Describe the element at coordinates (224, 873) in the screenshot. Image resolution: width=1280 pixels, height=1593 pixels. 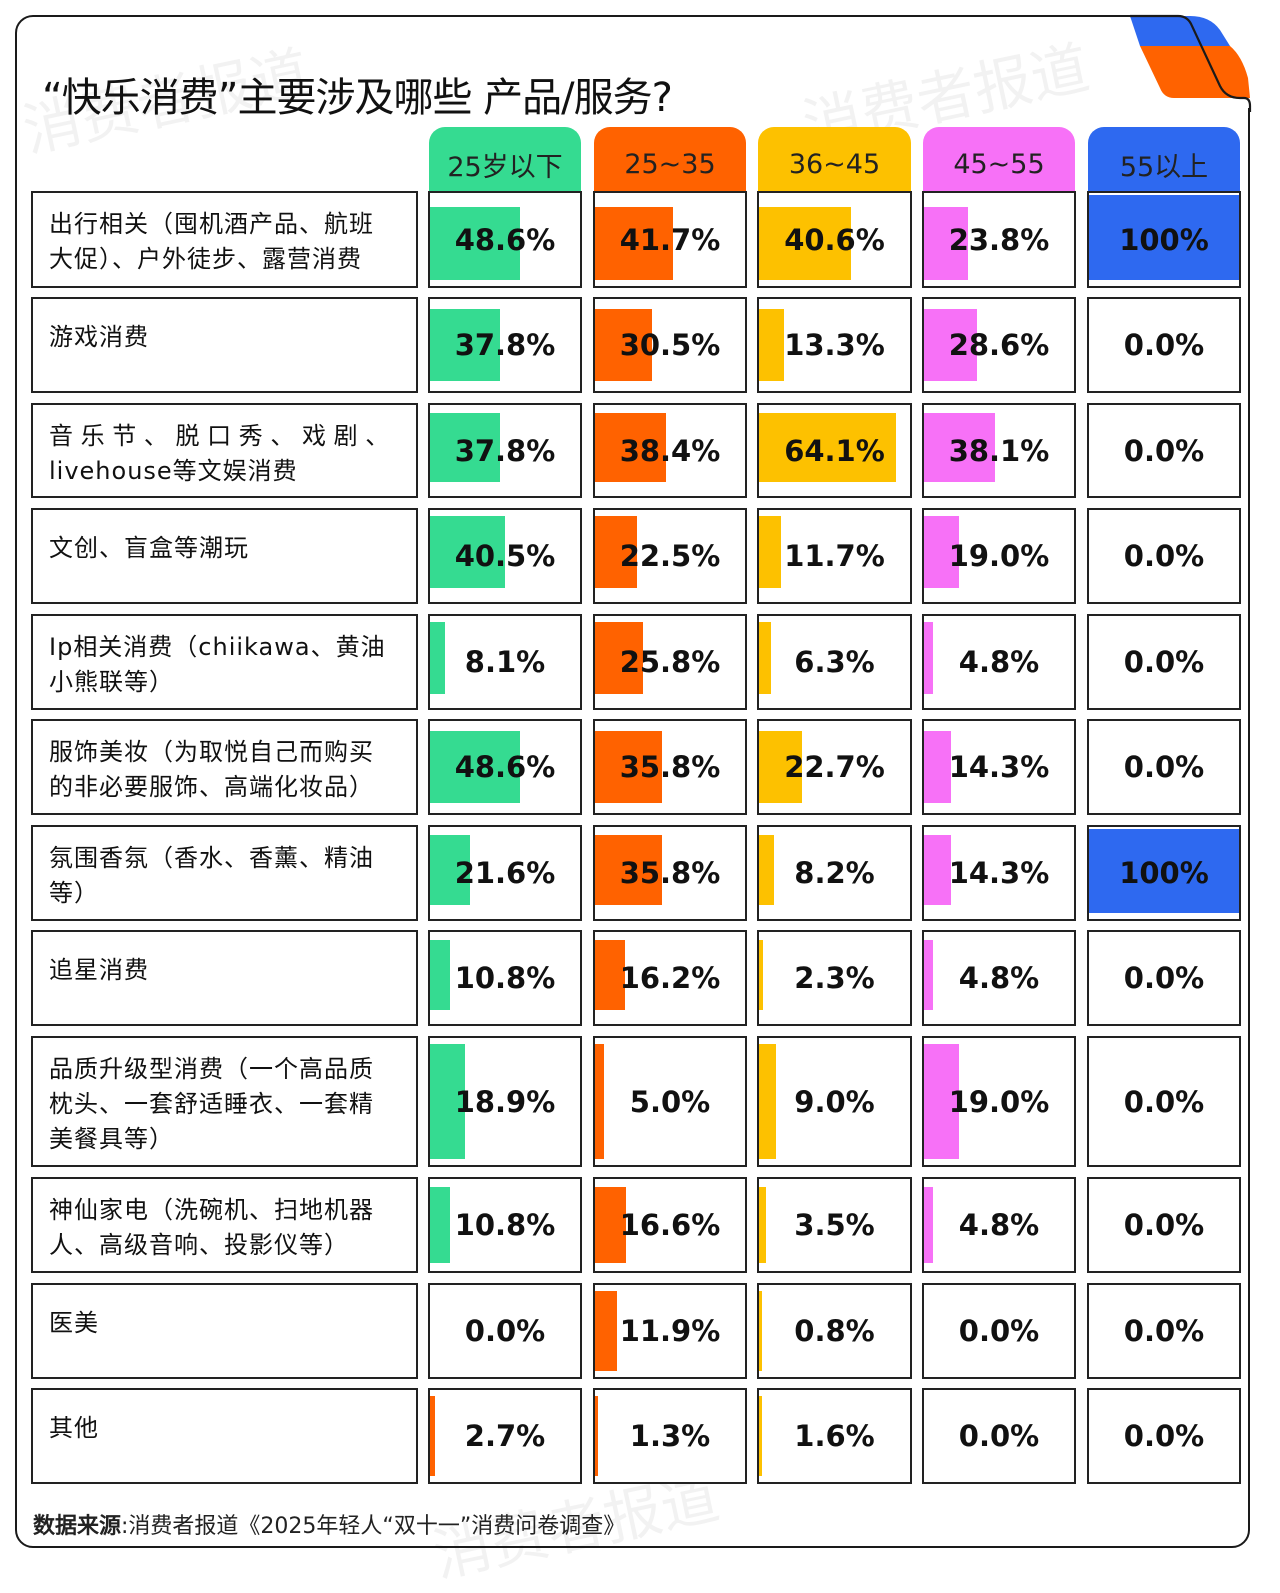
I see `row-label: 氛围香氛（香水、香薰、精油 等）` at that location.